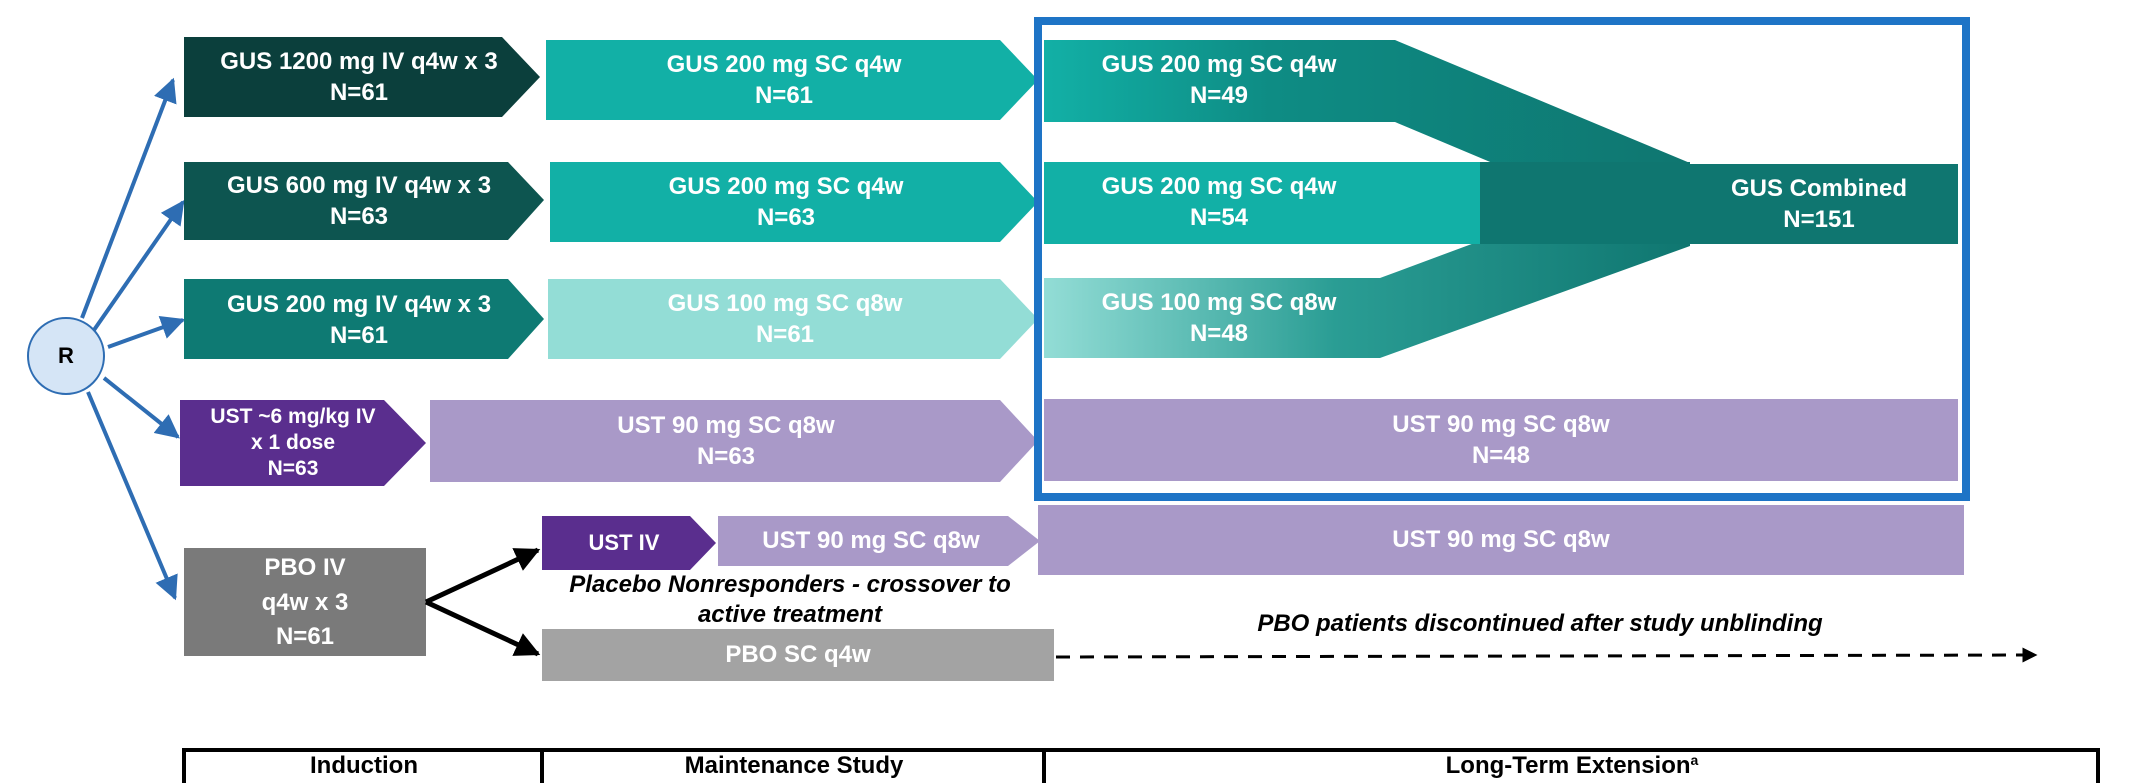 The height and width of the screenshot is (783, 2130). I want to click on induction-arrow-ust, so click(303, 443).